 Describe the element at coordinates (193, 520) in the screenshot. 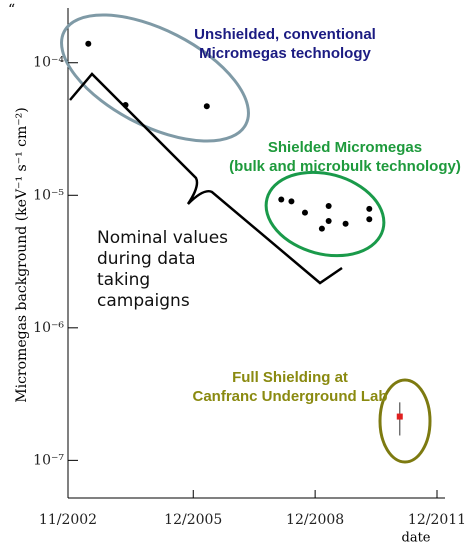

I see `x-tick-label: 12/2005` at that location.